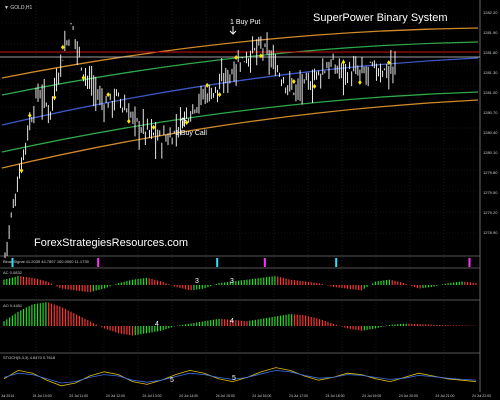  I want to click on marker-5b: 5, so click(234, 378).